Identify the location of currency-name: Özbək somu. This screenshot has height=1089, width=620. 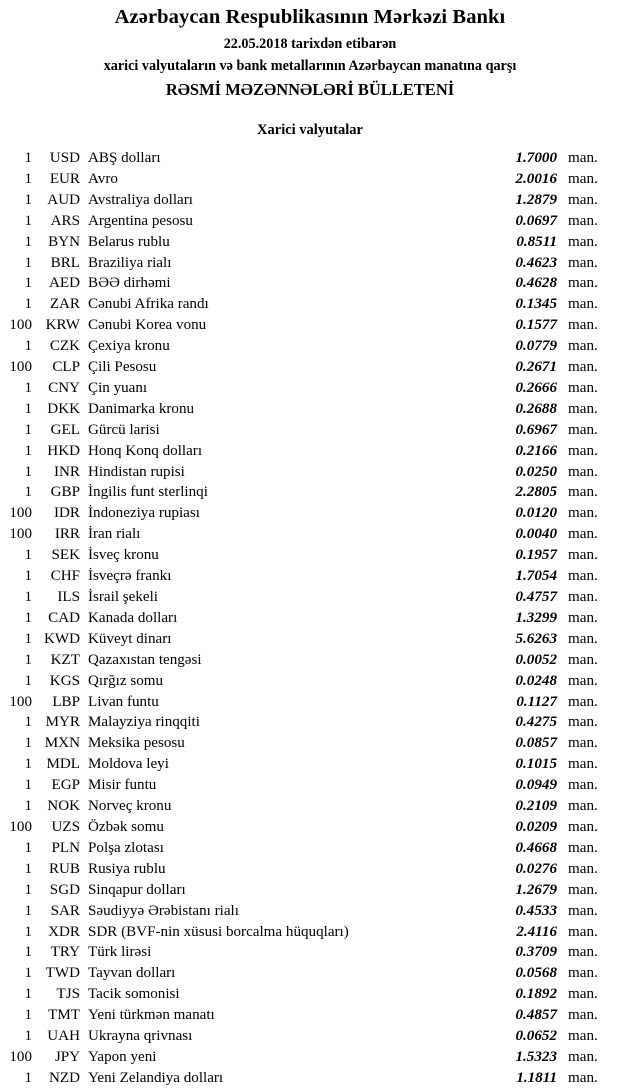
(126, 826).